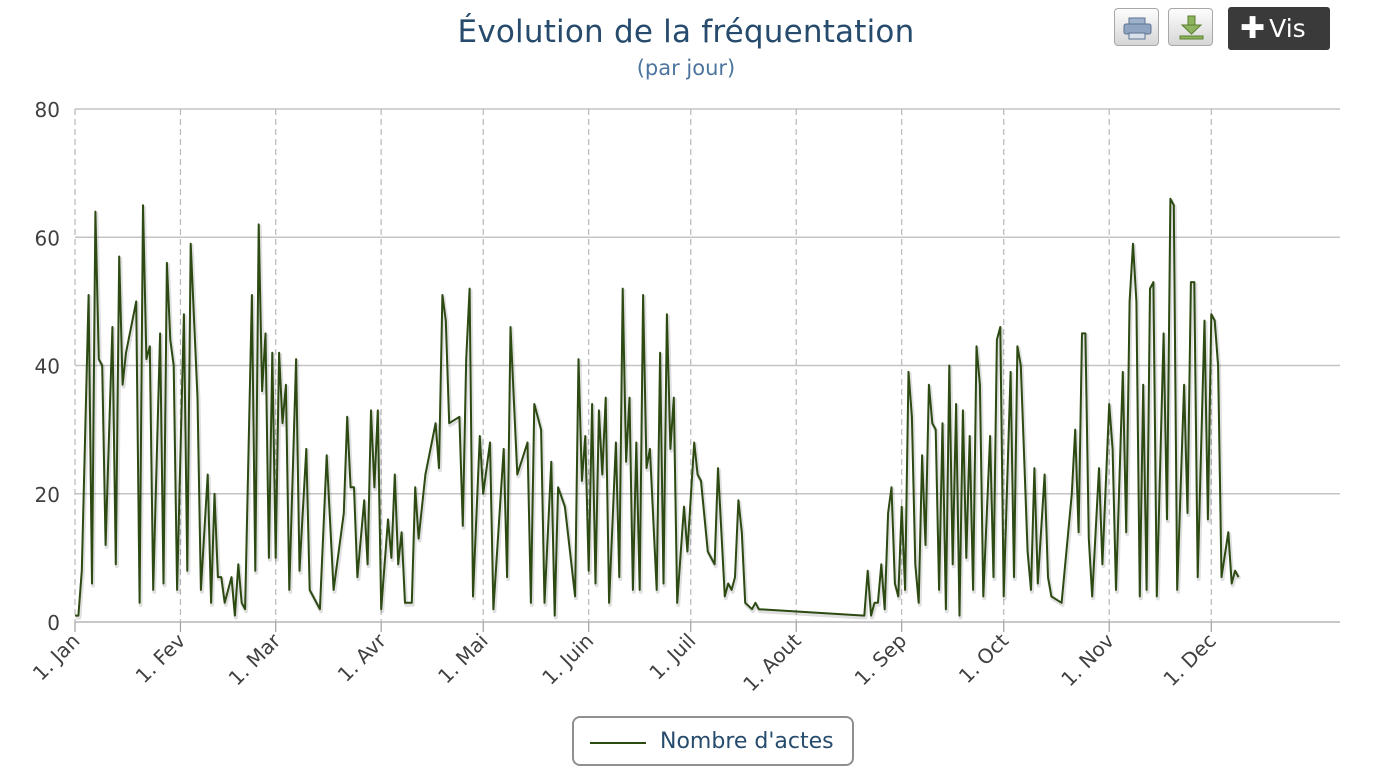 The width and height of the screenshot is (1380, 772). I want to click on vis-button-label: Vis, so click(1287, 28).